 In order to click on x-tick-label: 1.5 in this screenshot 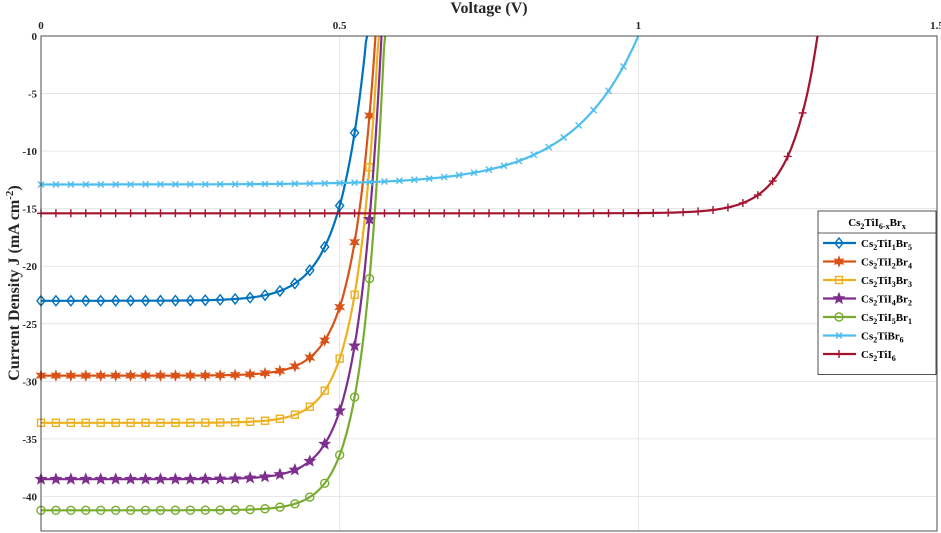, I will do `click(935, 26)`.